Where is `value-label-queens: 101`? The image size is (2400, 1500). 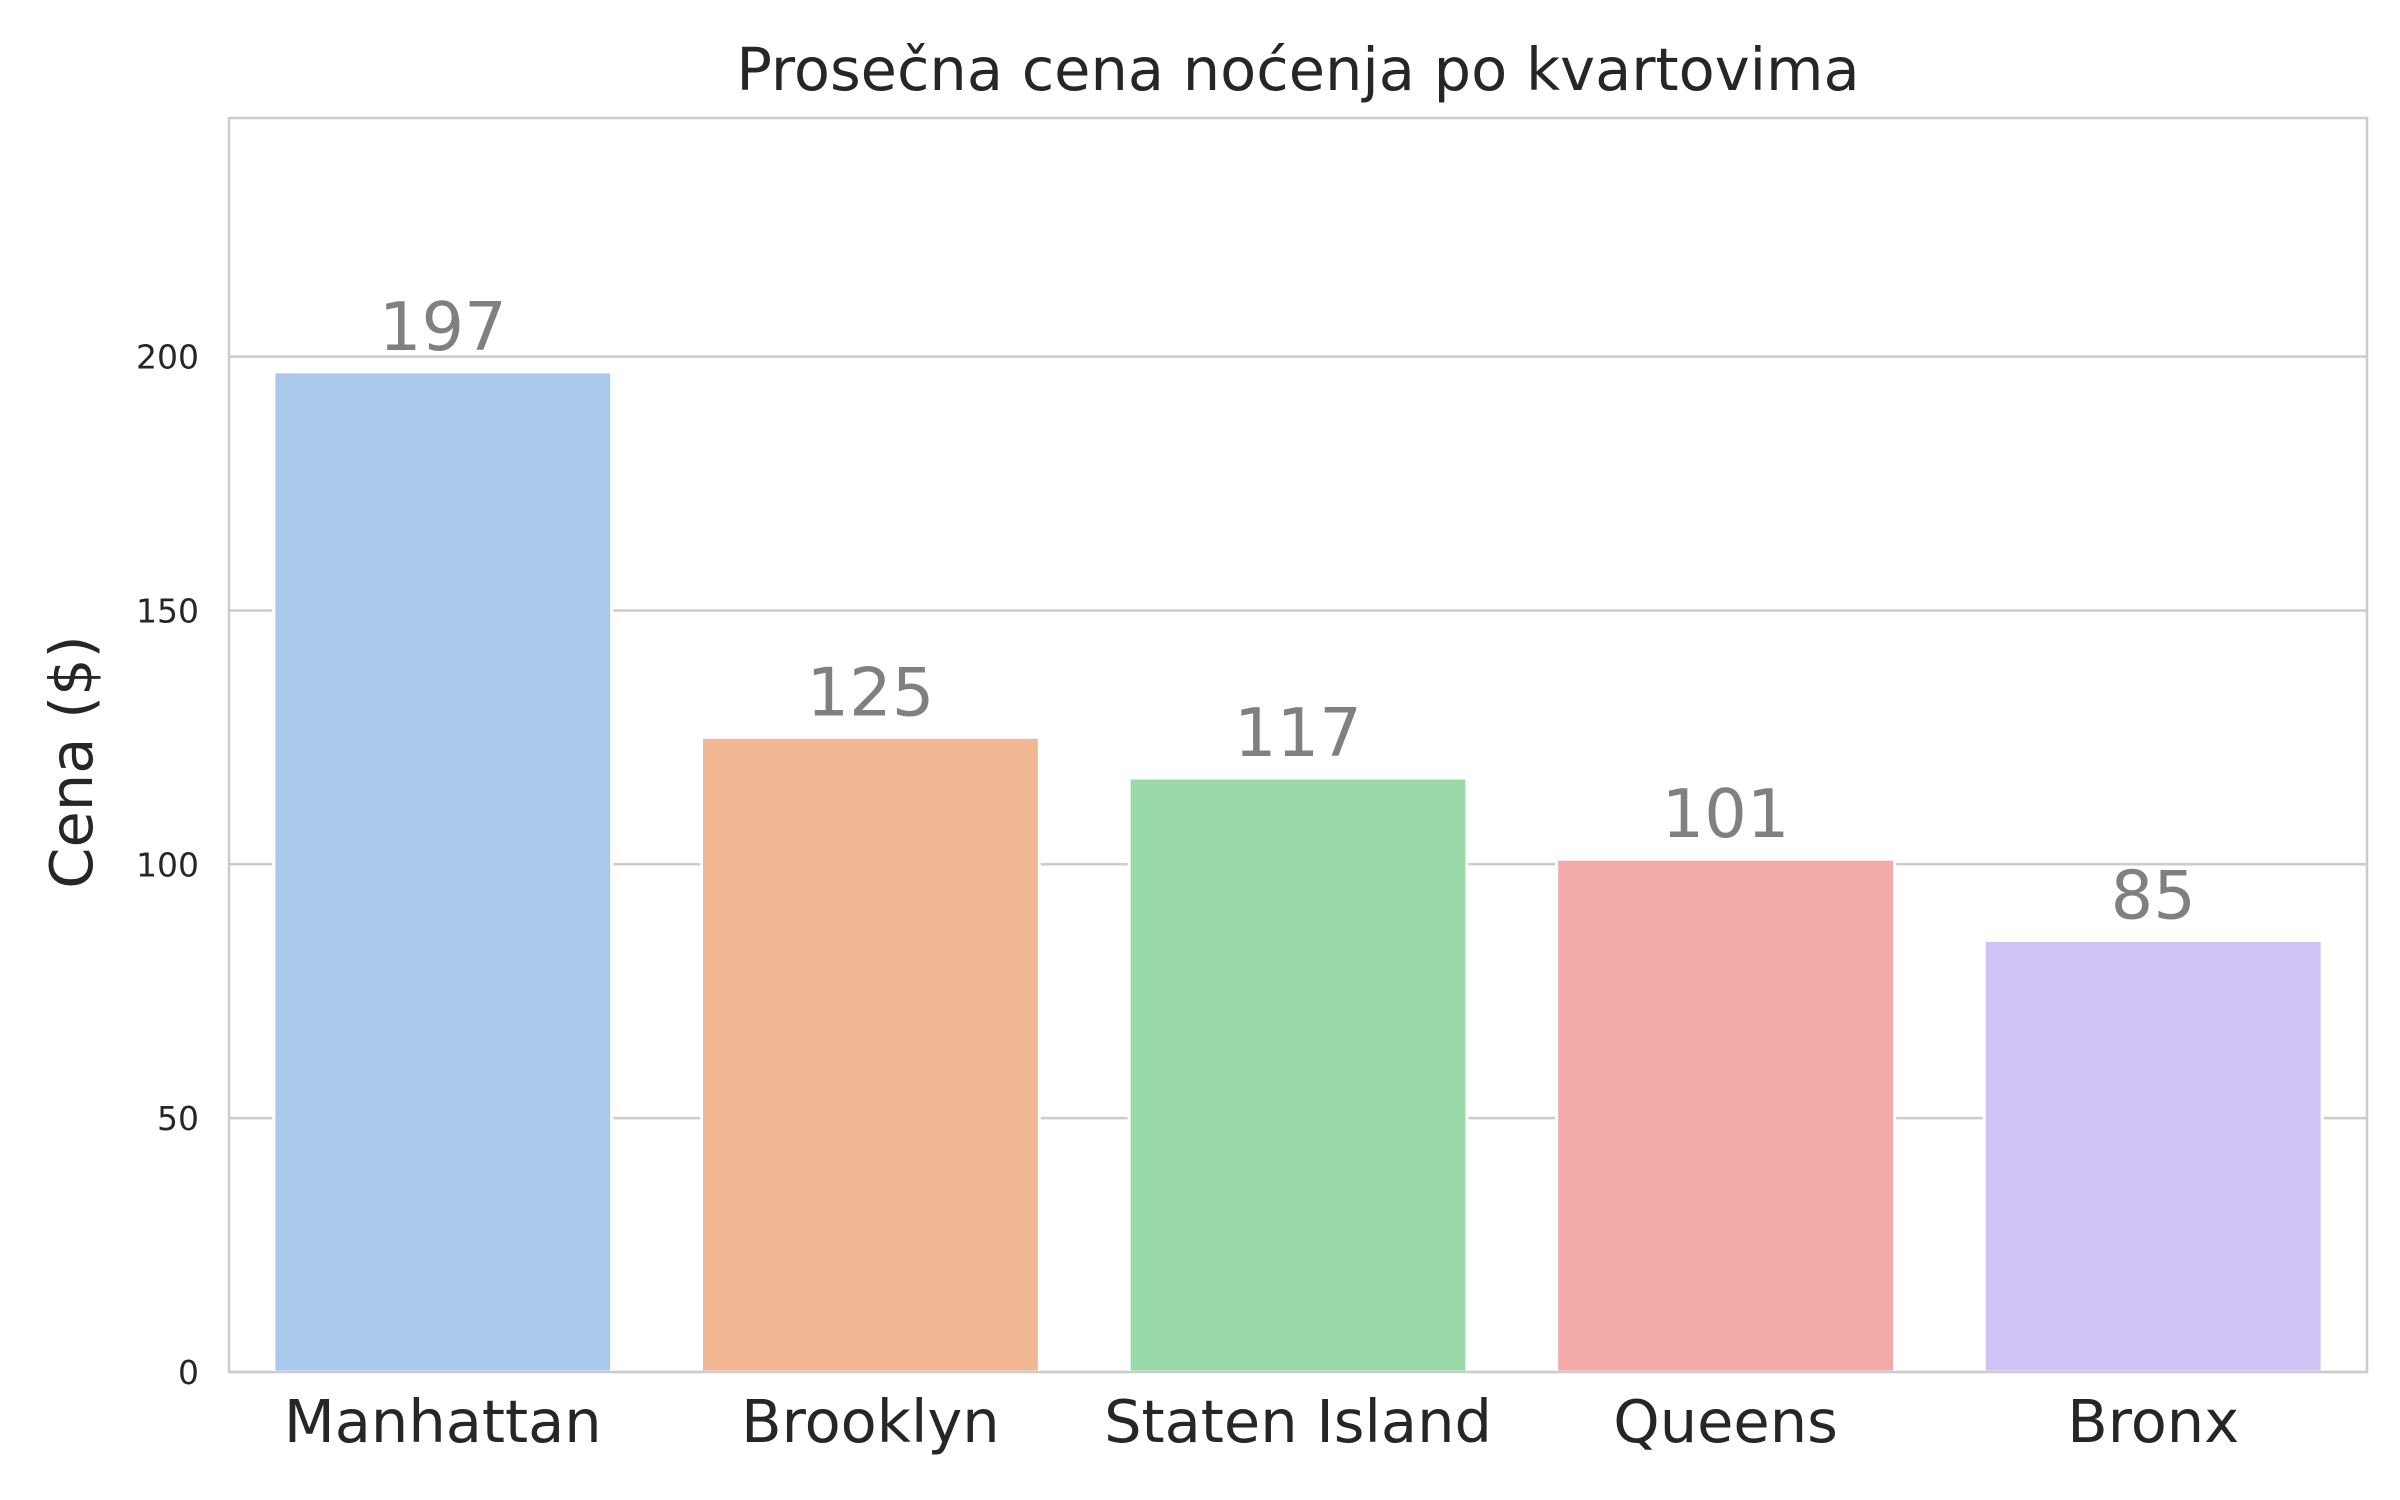 value-label-queens: 101 is located at coordinates (1726, 814).